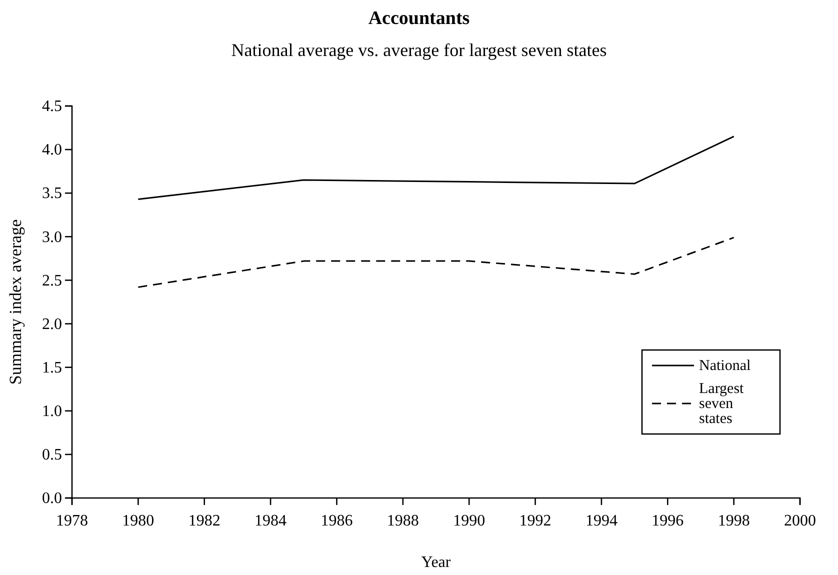 The width and height of the screenshot is (838, 575). Describe the element at coordinates (336, 521) in the screenshot. I see `x-tick-label: 1986` at that location.